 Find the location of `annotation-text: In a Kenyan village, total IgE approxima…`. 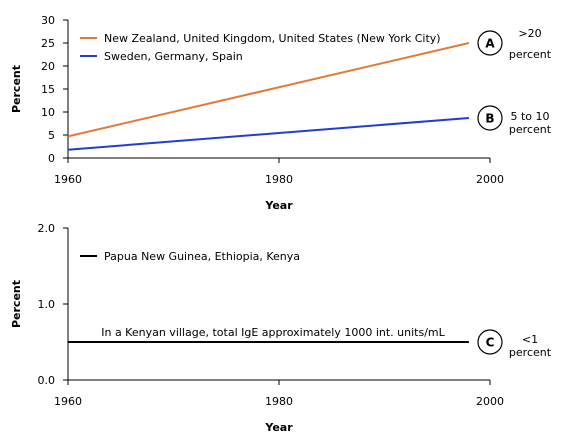

annotation-text: In a Kenyan village, total IgE approxima… is located at coordinates (273, 332).